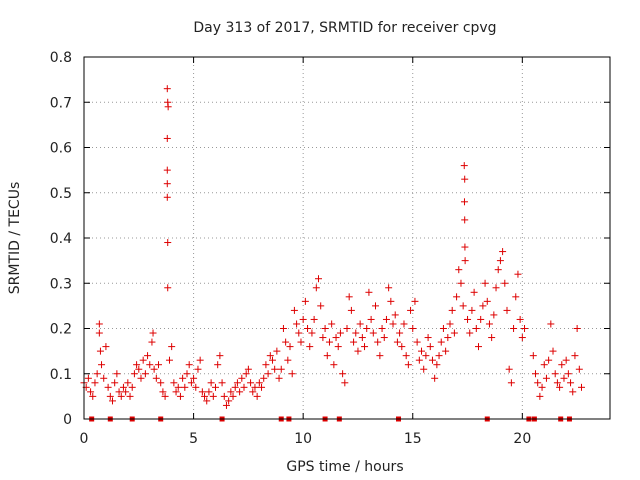 Image resolution: width=640 pixels, height=480 pixels. I want to click on y-tick-label: 0.6, so click(61, 149).